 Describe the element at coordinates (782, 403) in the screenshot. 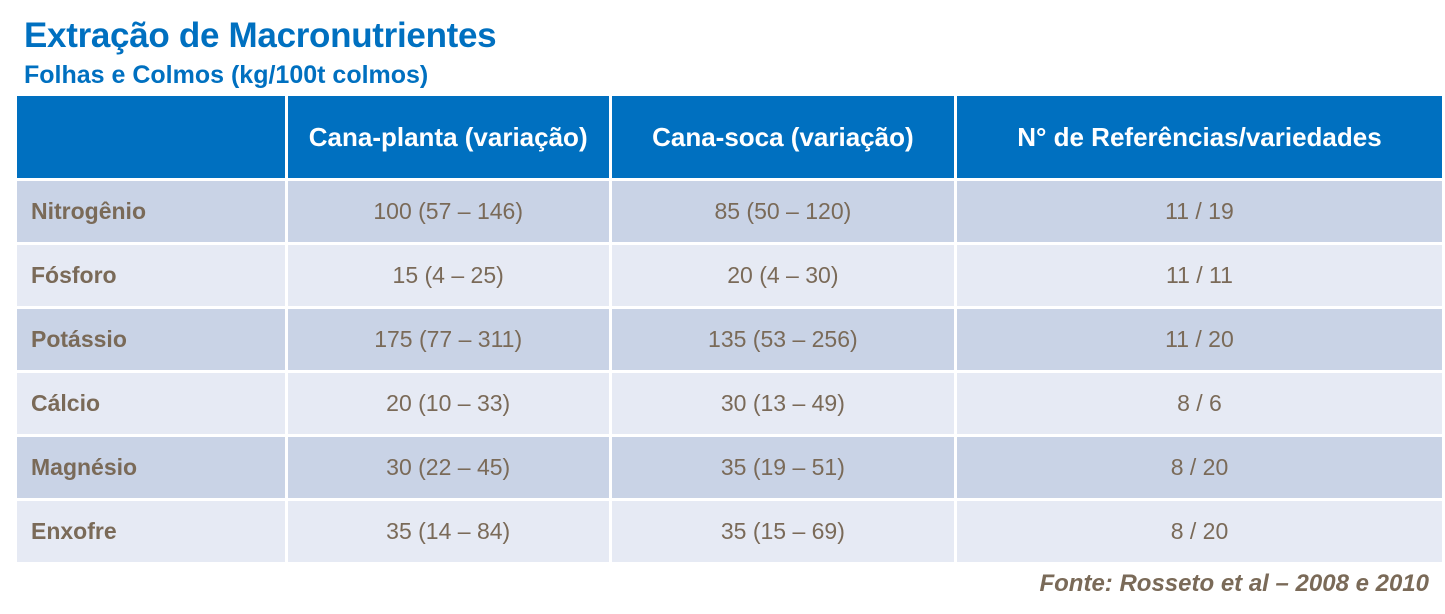

I see `table-cell: 30 (13 – 49)` at that location.